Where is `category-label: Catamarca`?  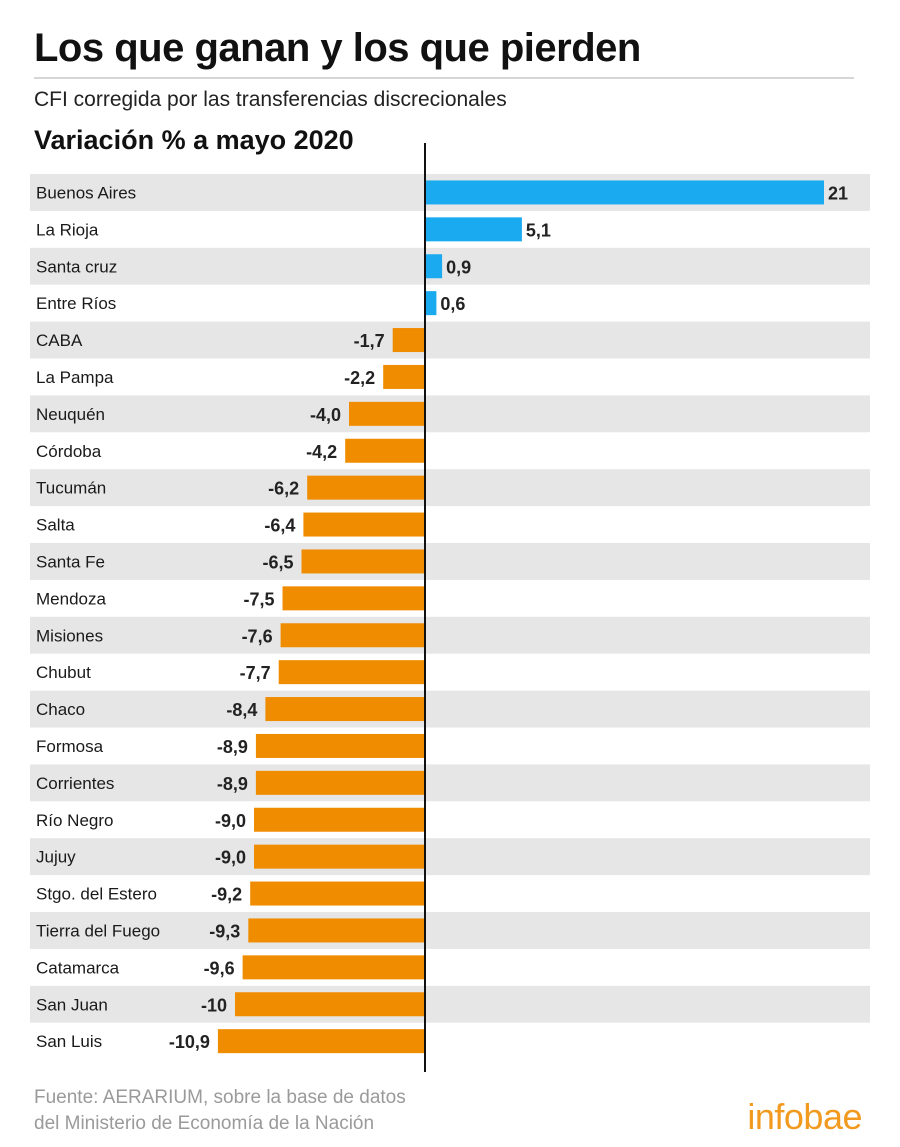
category-label: Catamarca is located at coordinates (78, 967).